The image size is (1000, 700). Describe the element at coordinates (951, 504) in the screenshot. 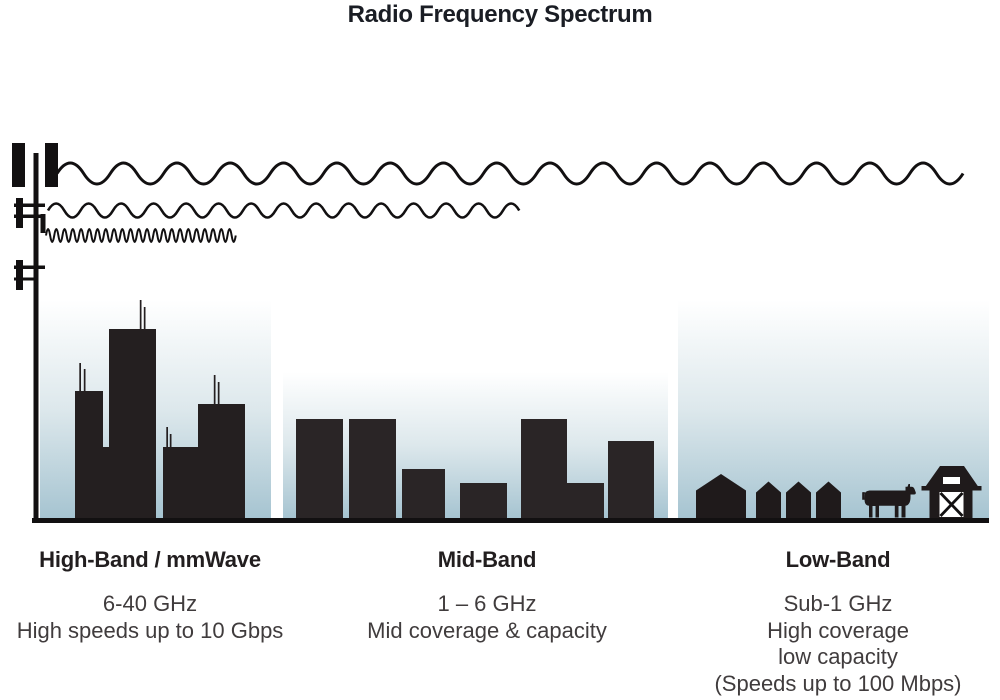

I see `barn-door-cross` at that location.